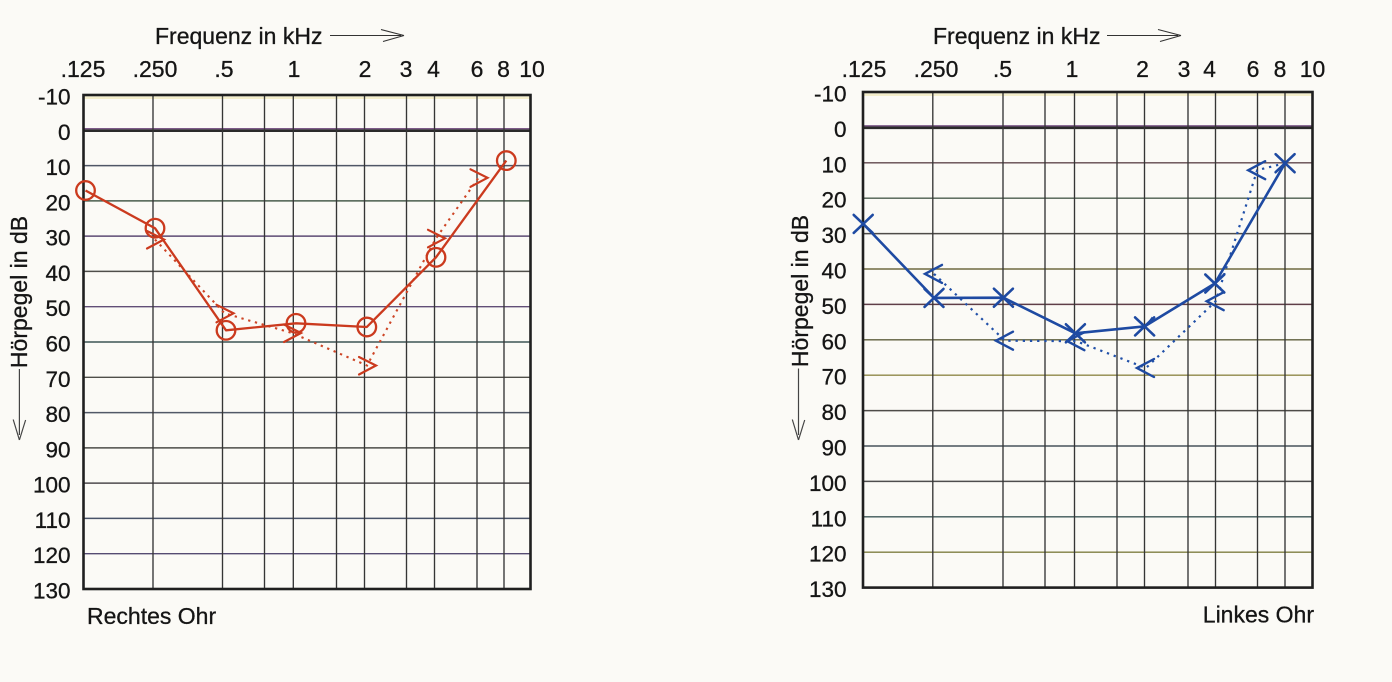 This screenshot has height=682, width=1392. What do you see at coordinates (151, 616) in the screenshot?
I see `svg-text: Rechtes Ohr` at bounding box center [151, 616].